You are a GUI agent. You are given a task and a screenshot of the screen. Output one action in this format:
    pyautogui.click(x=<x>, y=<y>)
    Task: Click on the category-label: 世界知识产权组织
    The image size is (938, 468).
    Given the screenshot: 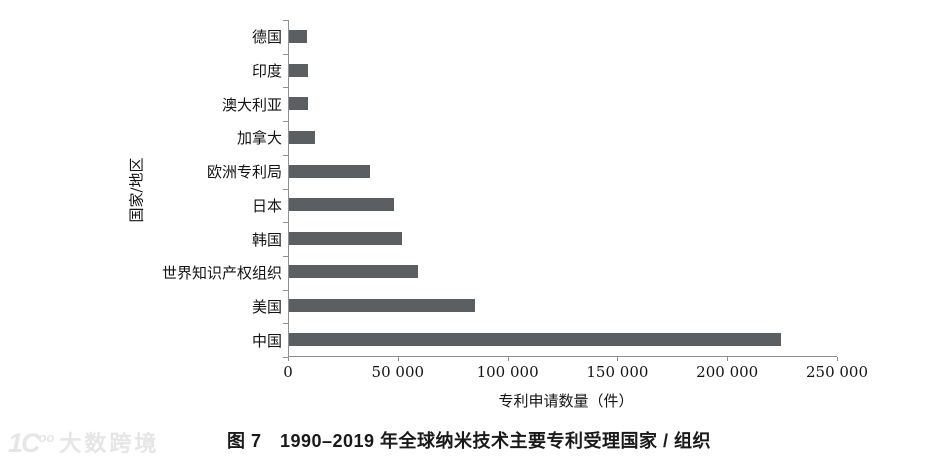 What is the action you would take?
    pyautogui.click(x=221, y=273)
    